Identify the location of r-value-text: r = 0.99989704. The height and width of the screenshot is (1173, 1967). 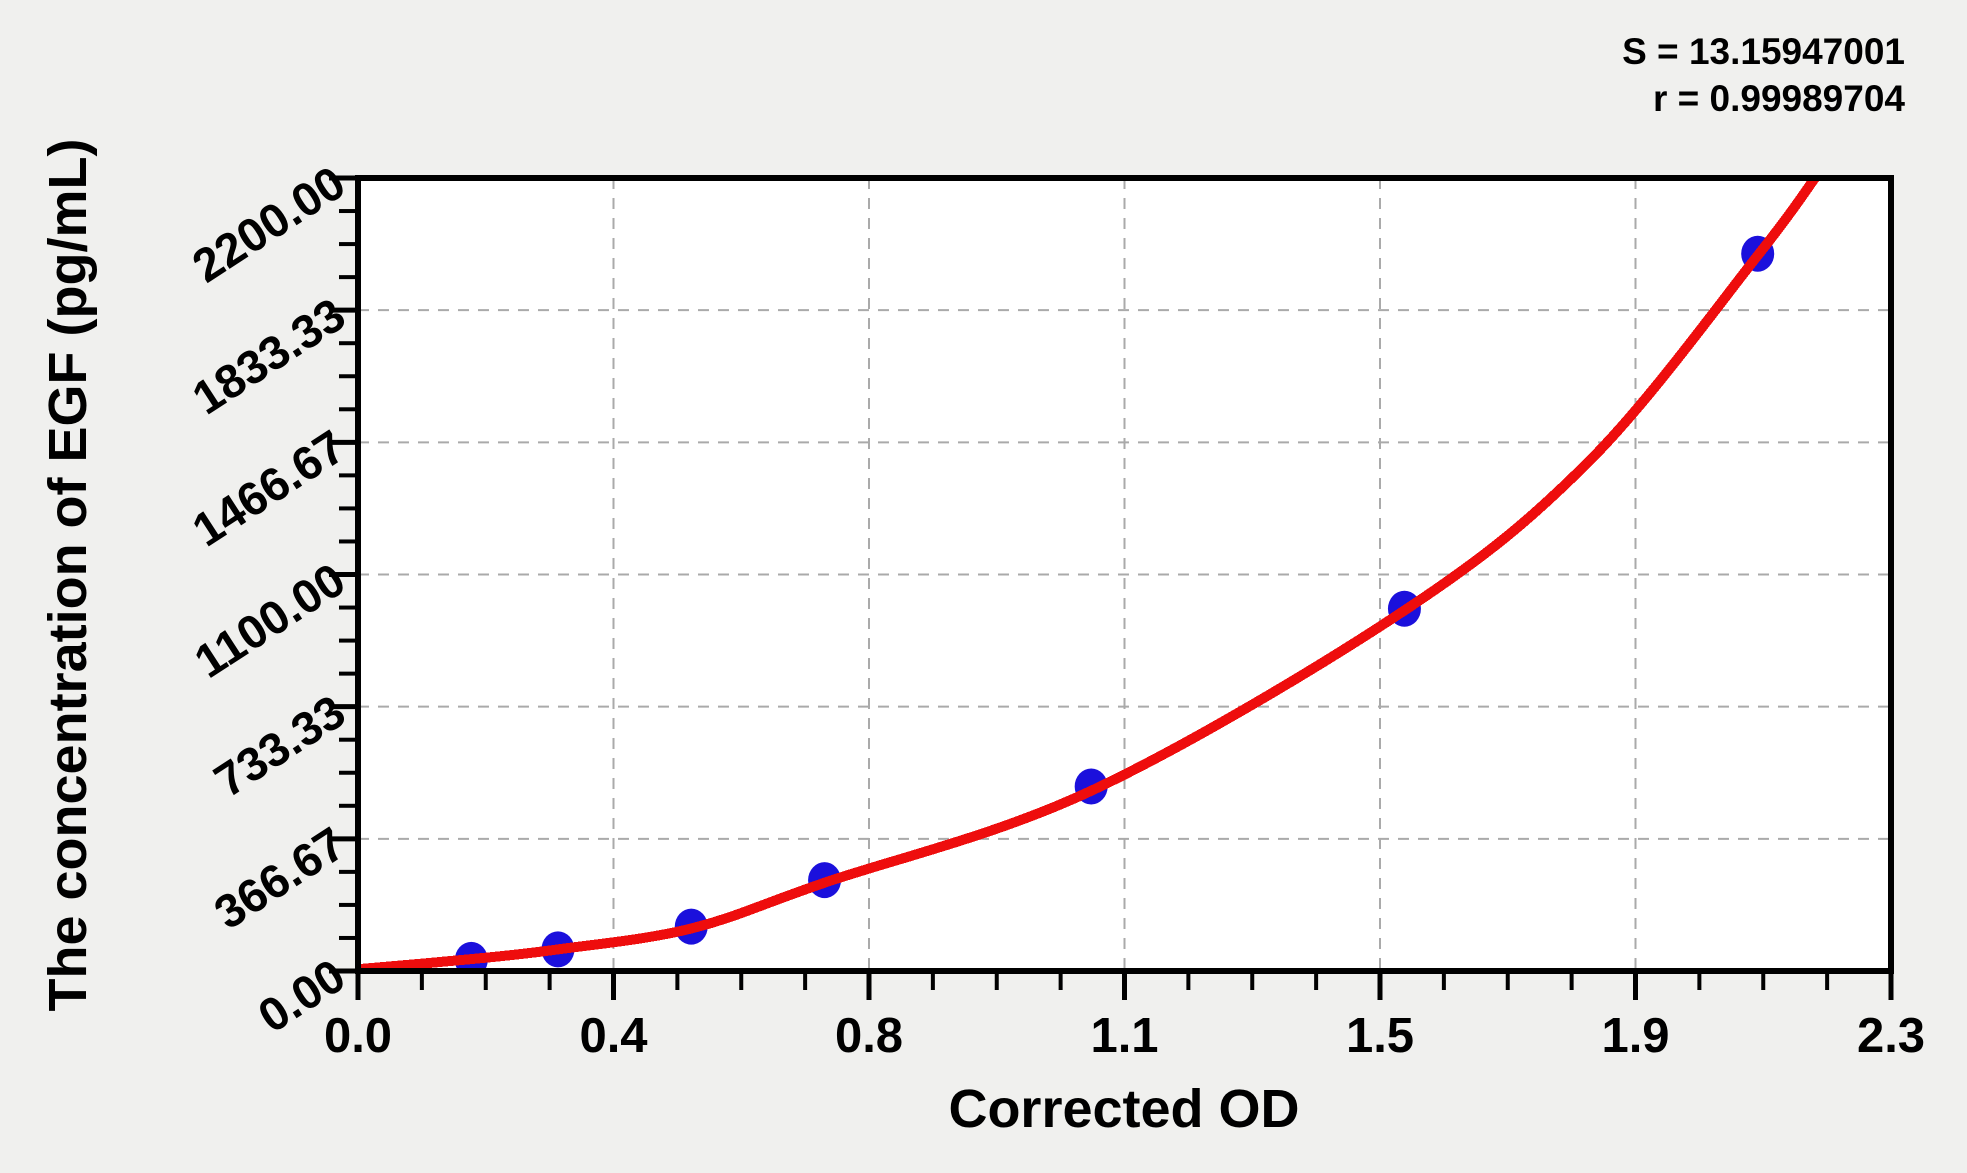
(1778, 98).